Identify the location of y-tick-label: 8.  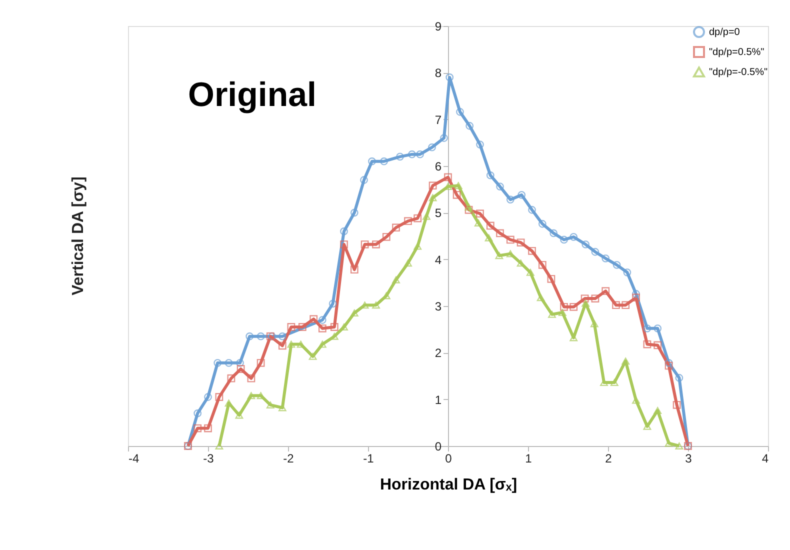
(438, 73).